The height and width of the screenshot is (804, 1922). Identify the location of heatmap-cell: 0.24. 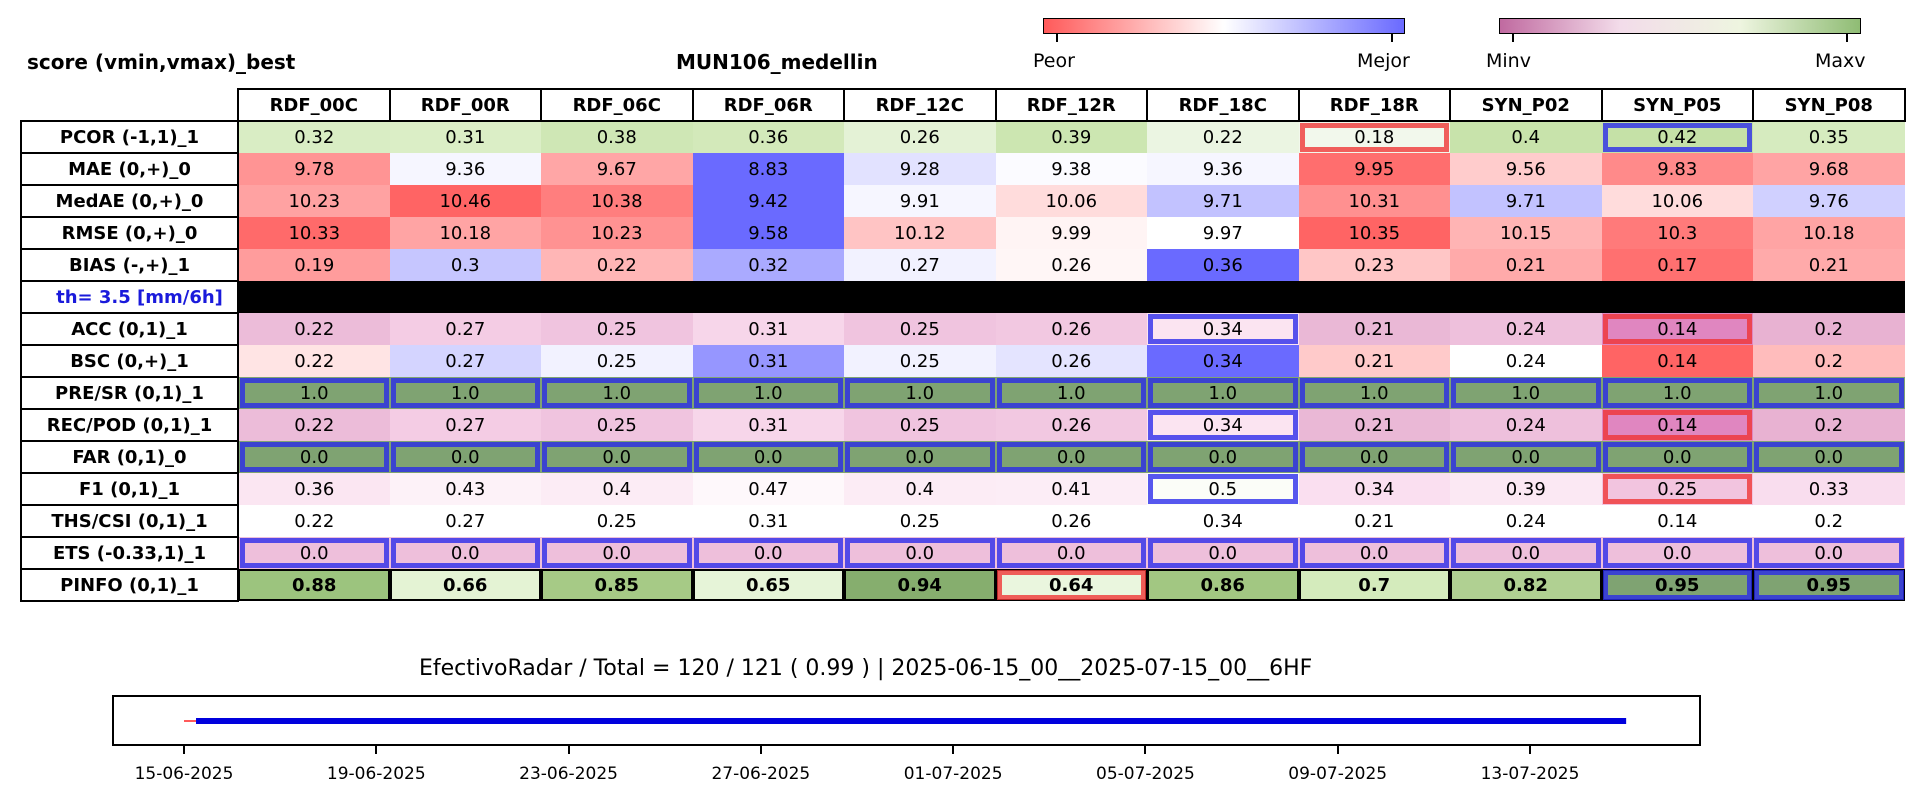
(1526, 361).